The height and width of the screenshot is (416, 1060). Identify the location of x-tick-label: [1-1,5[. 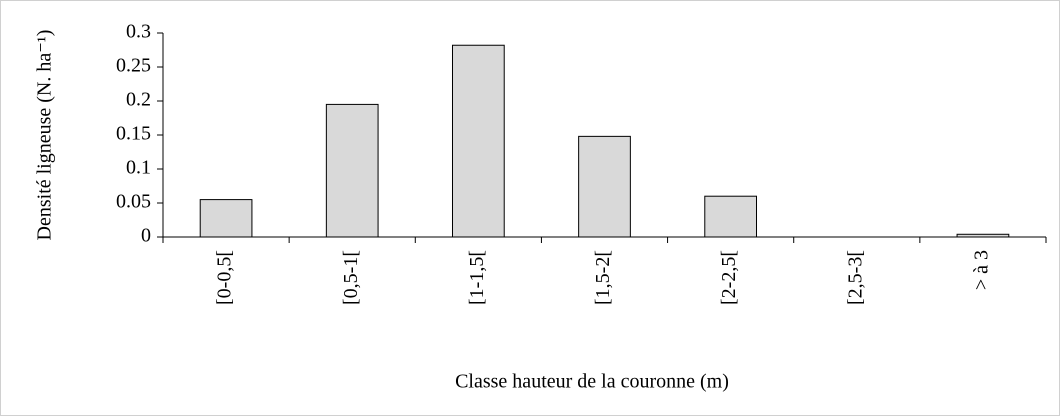
(477, 277).